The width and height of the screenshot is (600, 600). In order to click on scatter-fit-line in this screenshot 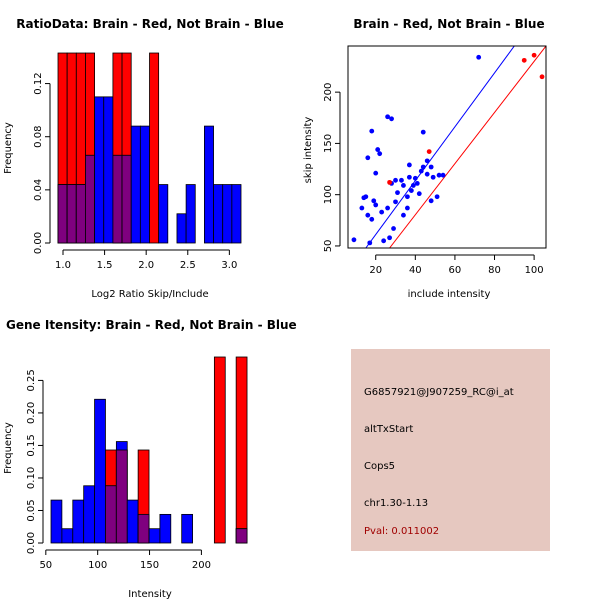, I will do `click(440, 147)`.